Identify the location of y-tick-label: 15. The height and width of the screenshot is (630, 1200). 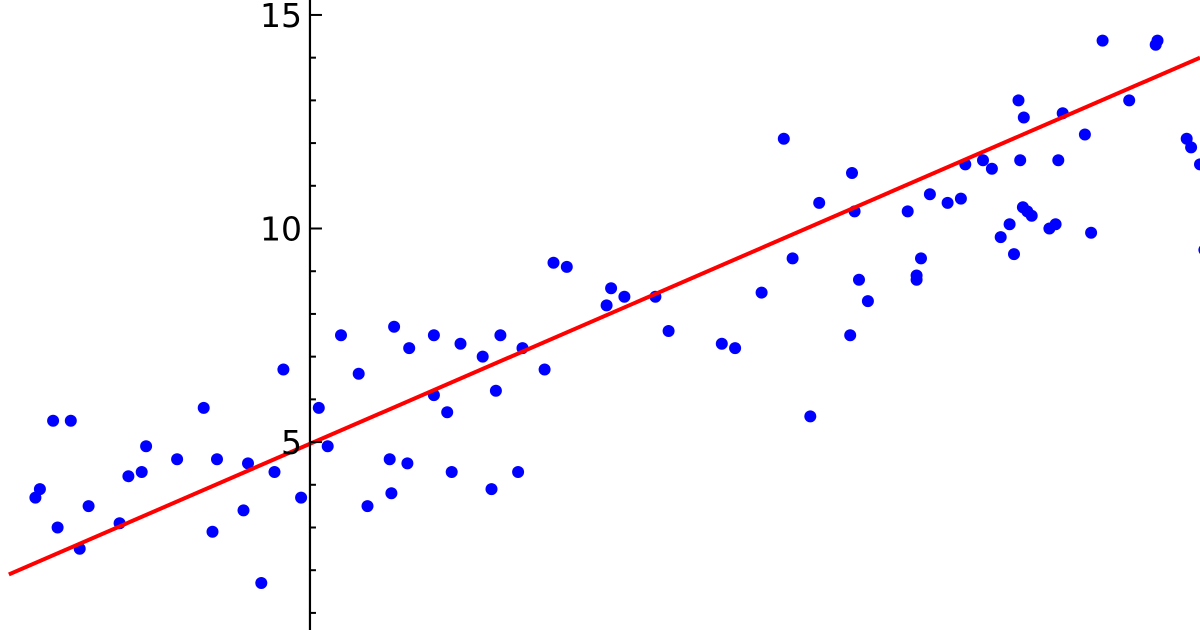
(281, 17).